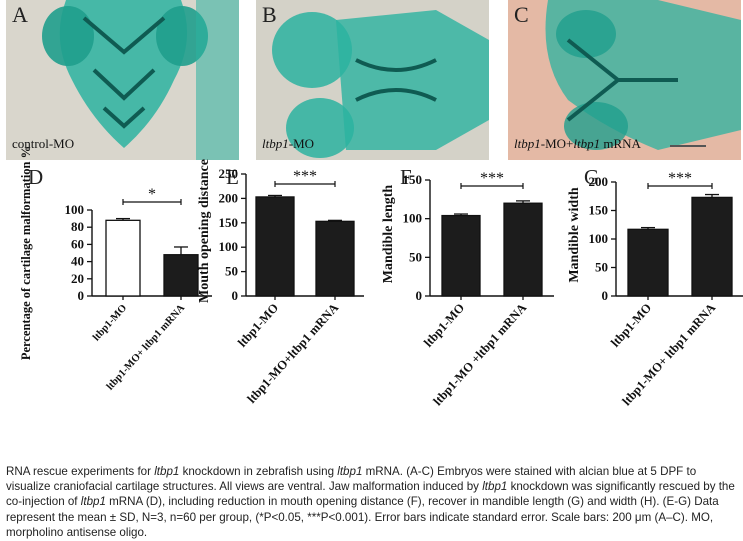 This screenshot has height=541, width=743. I want to click on left-eye-lower, so click(320, 128).